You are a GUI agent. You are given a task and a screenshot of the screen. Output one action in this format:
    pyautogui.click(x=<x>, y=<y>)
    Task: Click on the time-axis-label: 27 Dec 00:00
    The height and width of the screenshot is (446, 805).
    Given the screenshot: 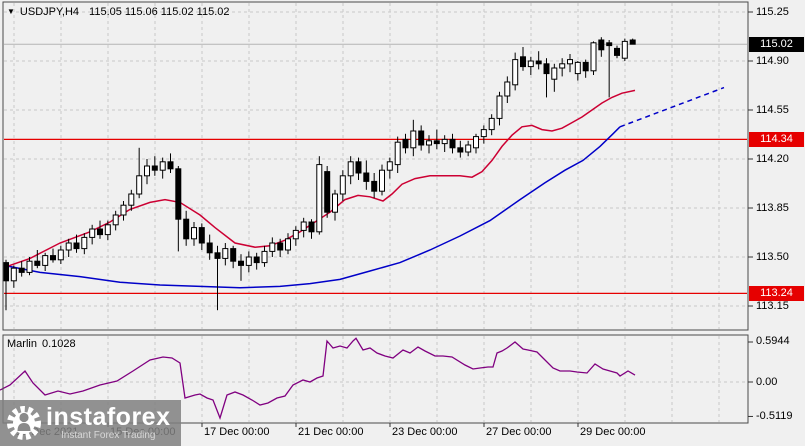 What is the action you would take?
    pyautogui.click(x=519, y=432)
    